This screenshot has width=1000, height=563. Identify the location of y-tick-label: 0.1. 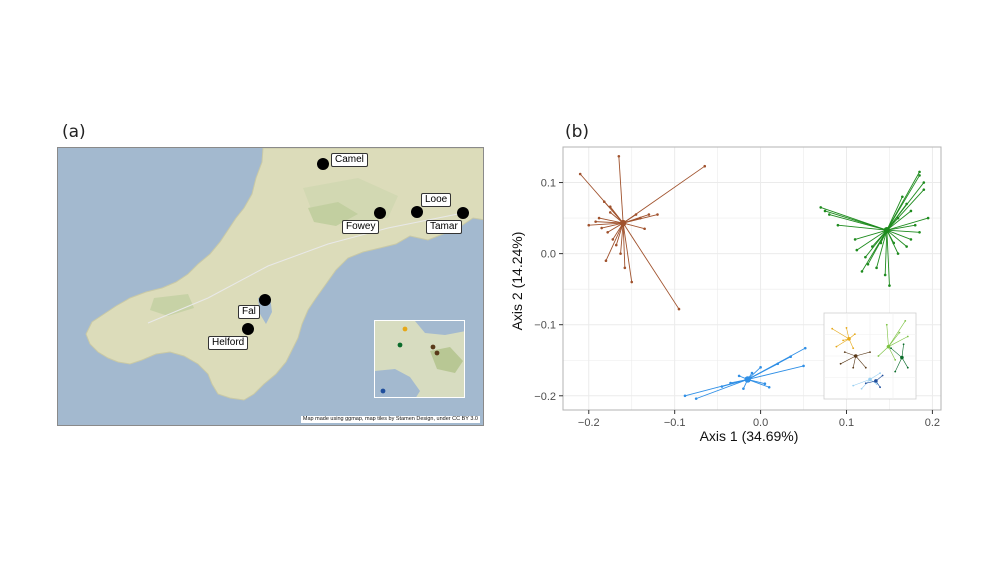
(548, 184).